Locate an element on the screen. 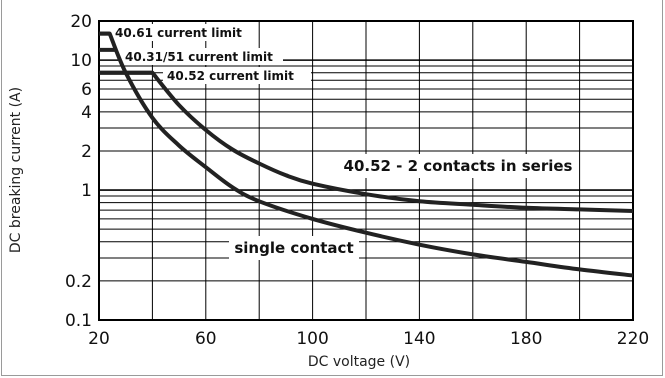 The width and height of the screenshot is (665, 378). y-tick-label: 6 is located at coordinates (86, 90).